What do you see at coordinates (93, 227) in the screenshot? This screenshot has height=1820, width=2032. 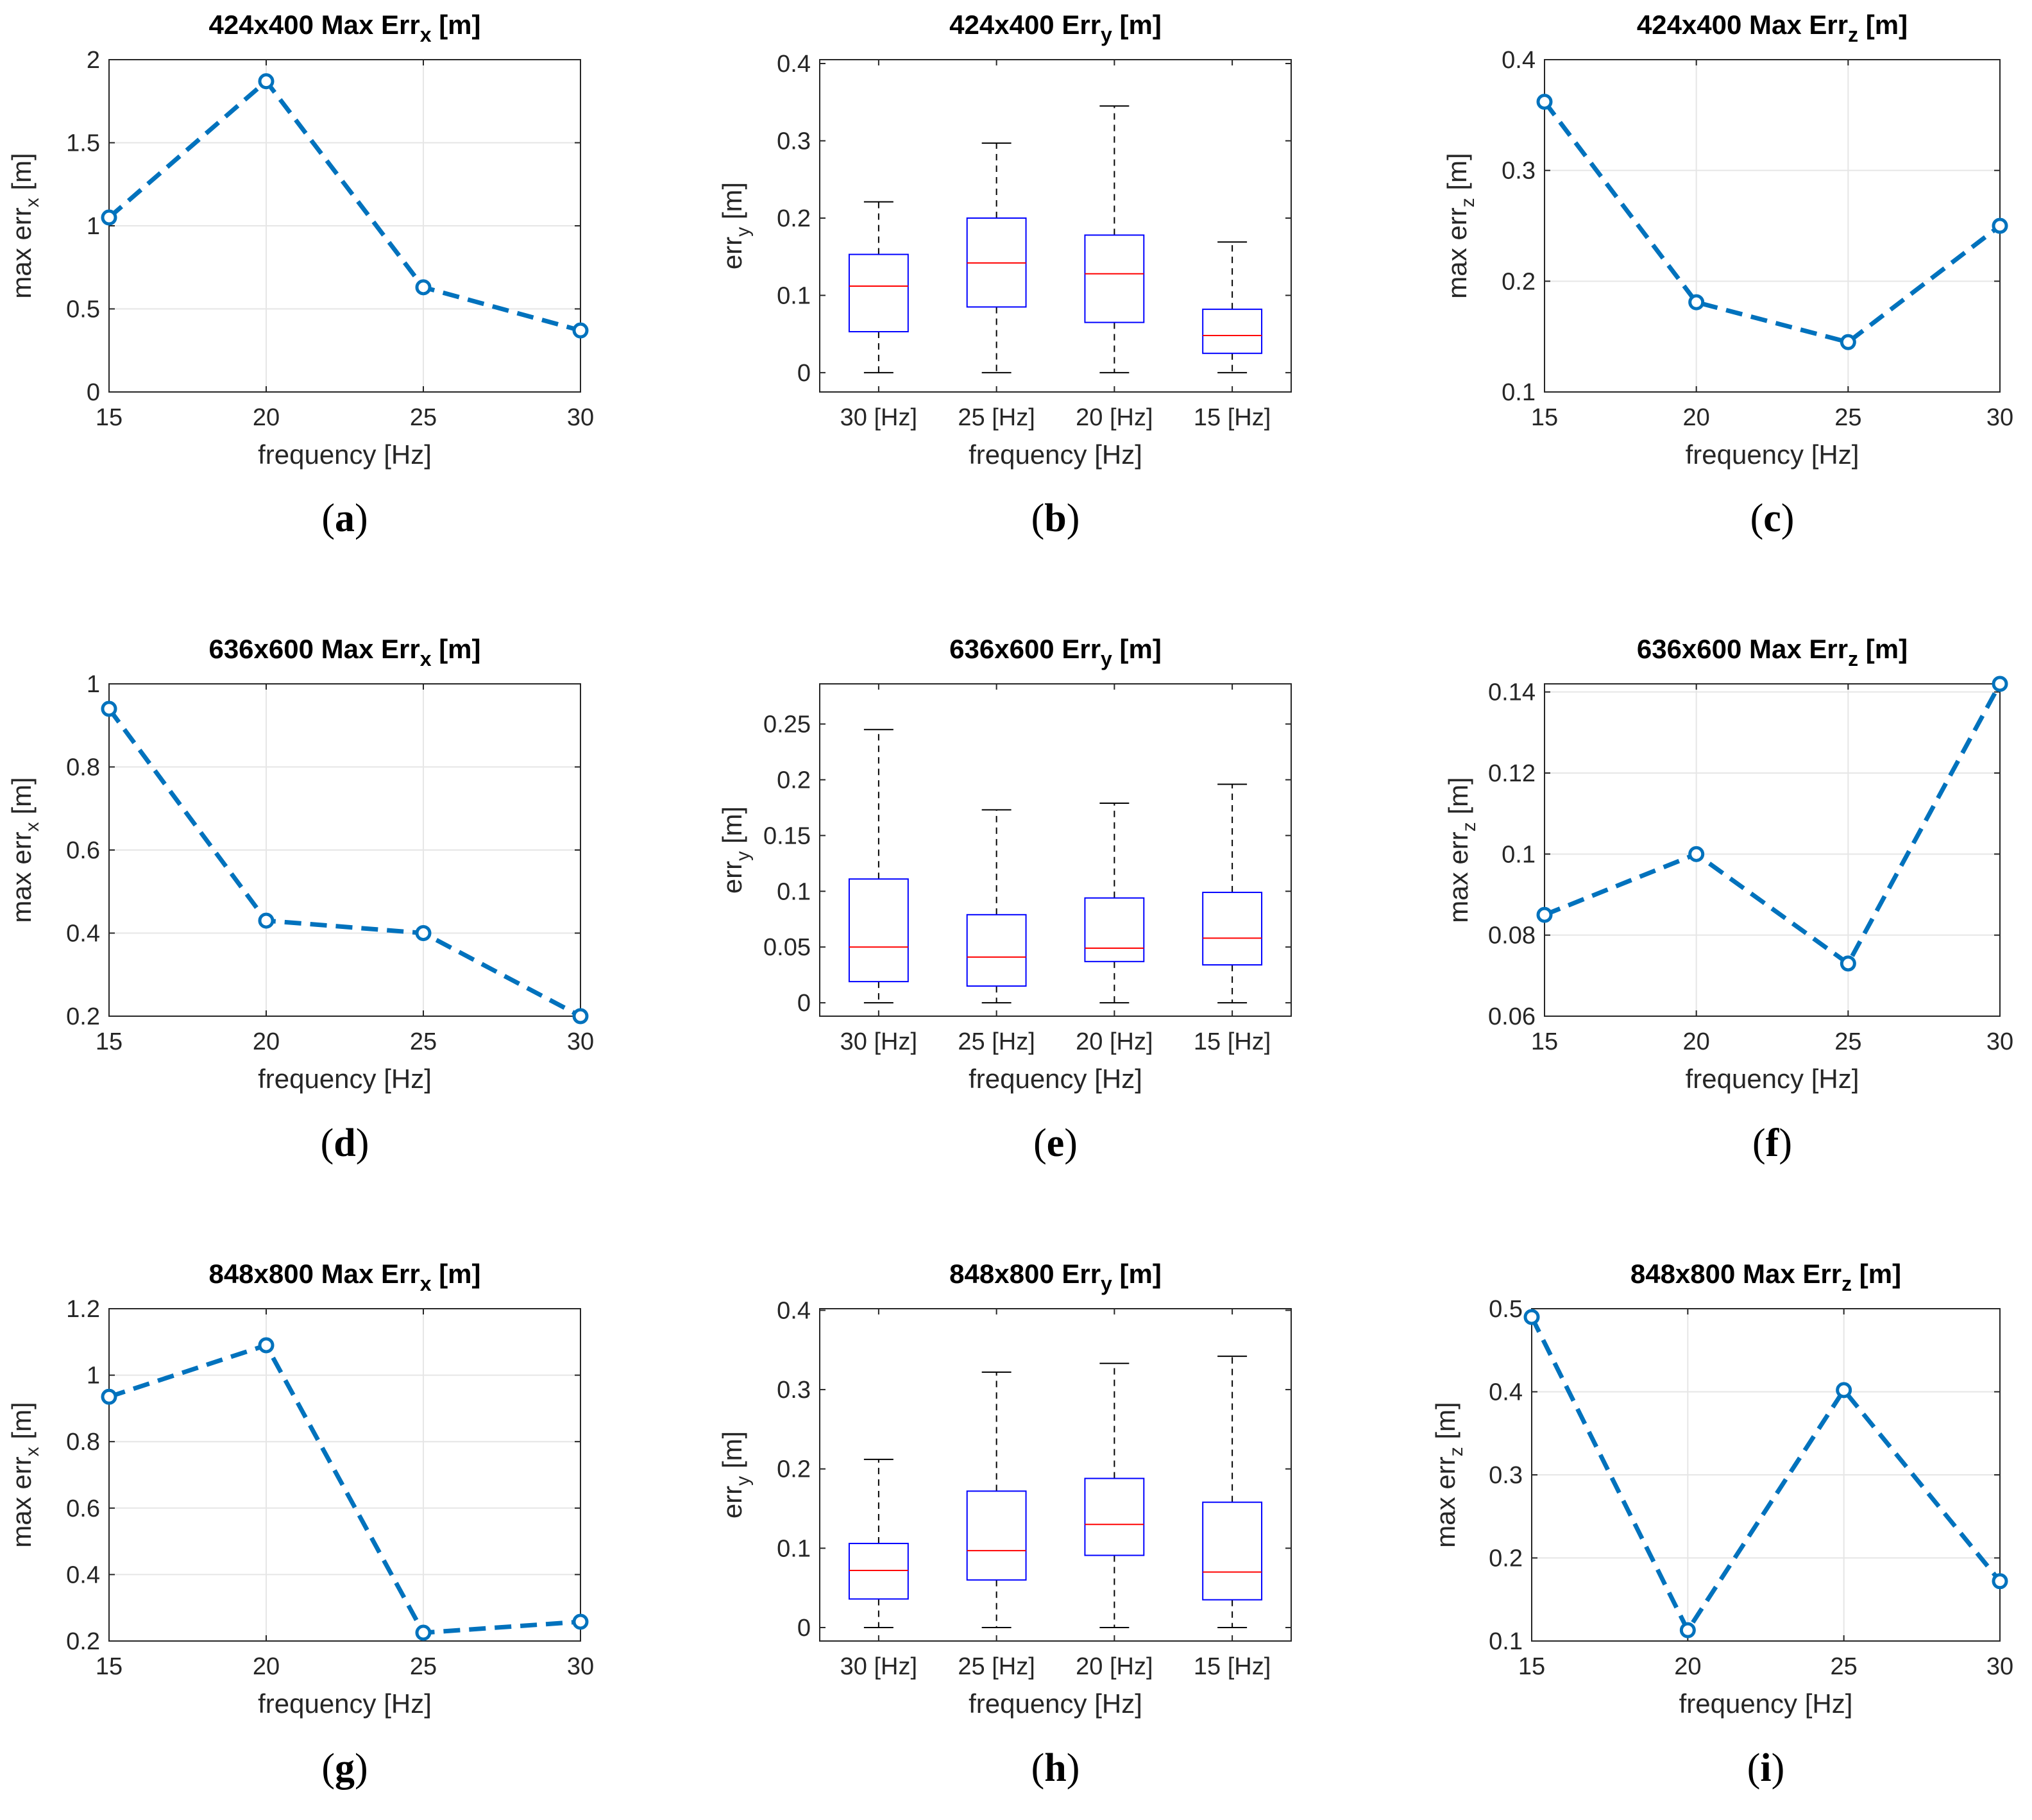 I see `y-tick-label: 1` at bounding box center [93, 227].